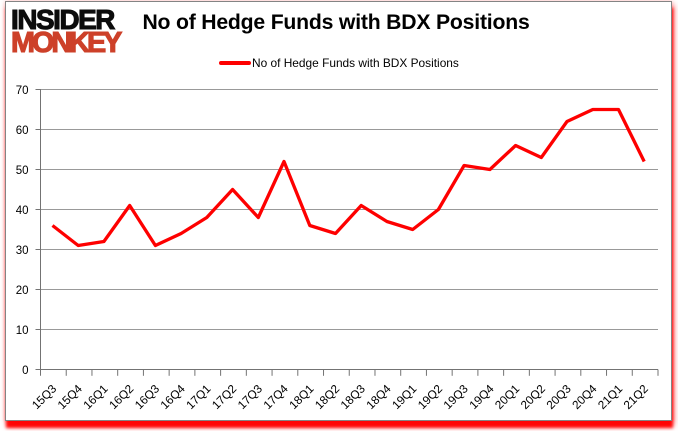 This screenshot has width=678, height=431. I want to click on svg-text: 21Q1, so click(610, 397).